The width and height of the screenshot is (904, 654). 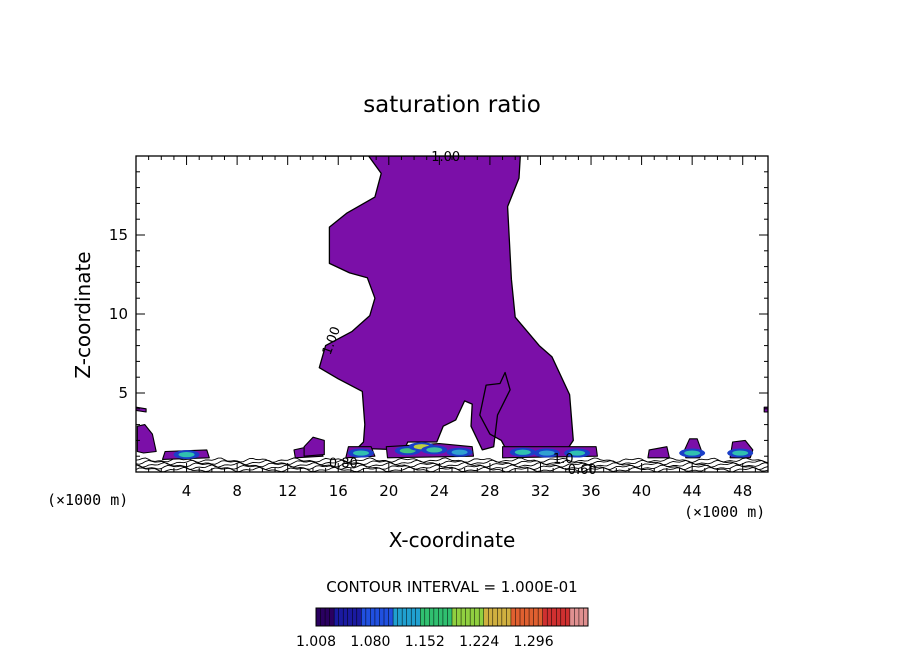 What do you see at coordinates (83, 314) in the screenshot?
I see `y-axis-label: Z-coordinate` at bounding box center [83, 314].